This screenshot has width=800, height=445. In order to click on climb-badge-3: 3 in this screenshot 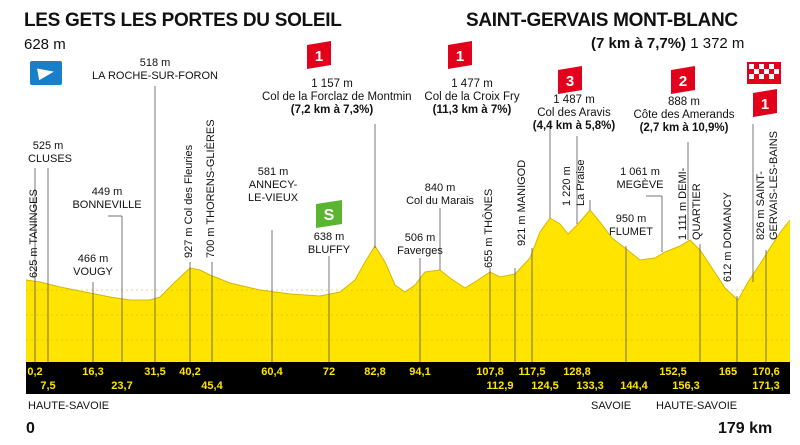, I will do `click(570, 80)`.